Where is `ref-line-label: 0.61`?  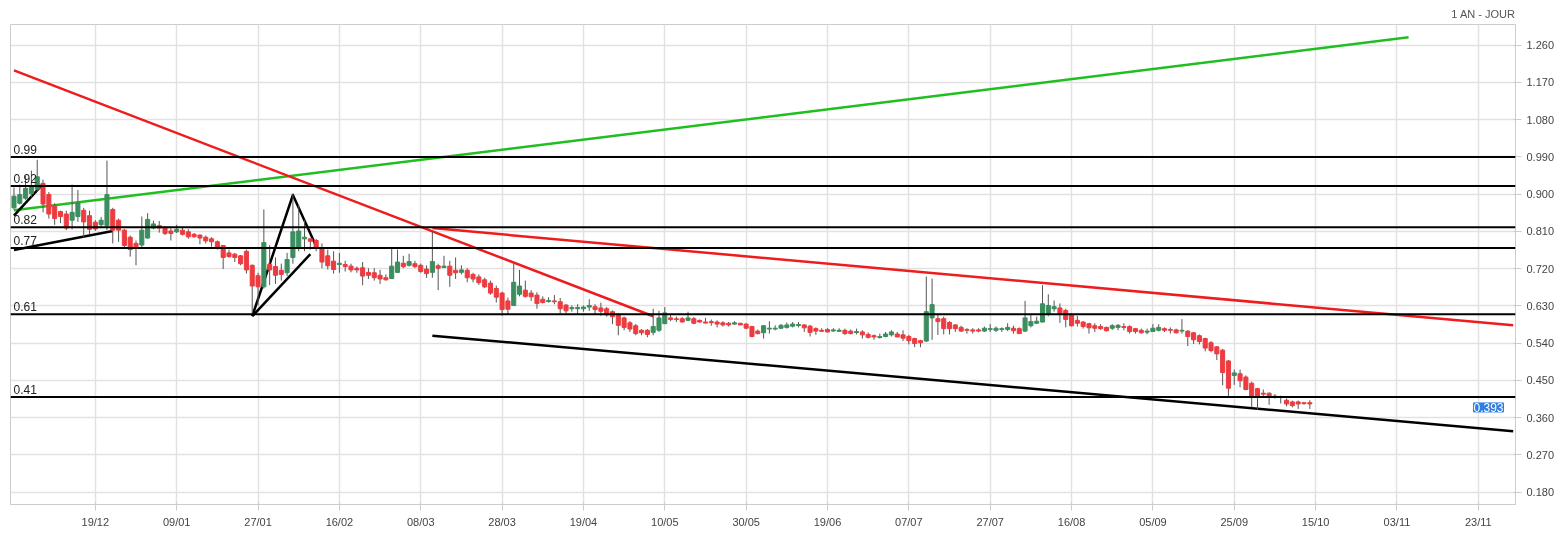 ref-line-label: 0.61 is located at coordinates (25, 307).